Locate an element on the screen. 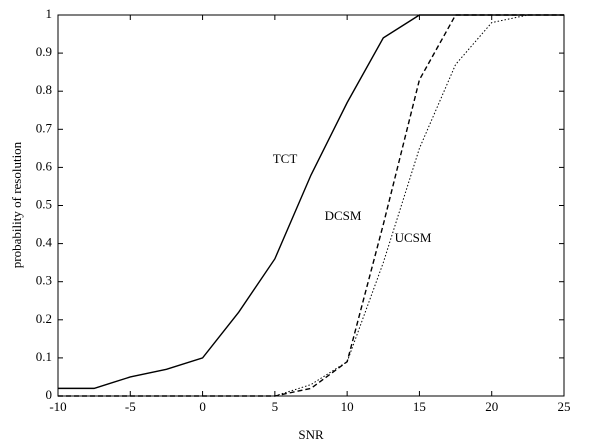 The image size is (596, 446). y-tick-label: 0.5 is located at coordinates (44, 203).